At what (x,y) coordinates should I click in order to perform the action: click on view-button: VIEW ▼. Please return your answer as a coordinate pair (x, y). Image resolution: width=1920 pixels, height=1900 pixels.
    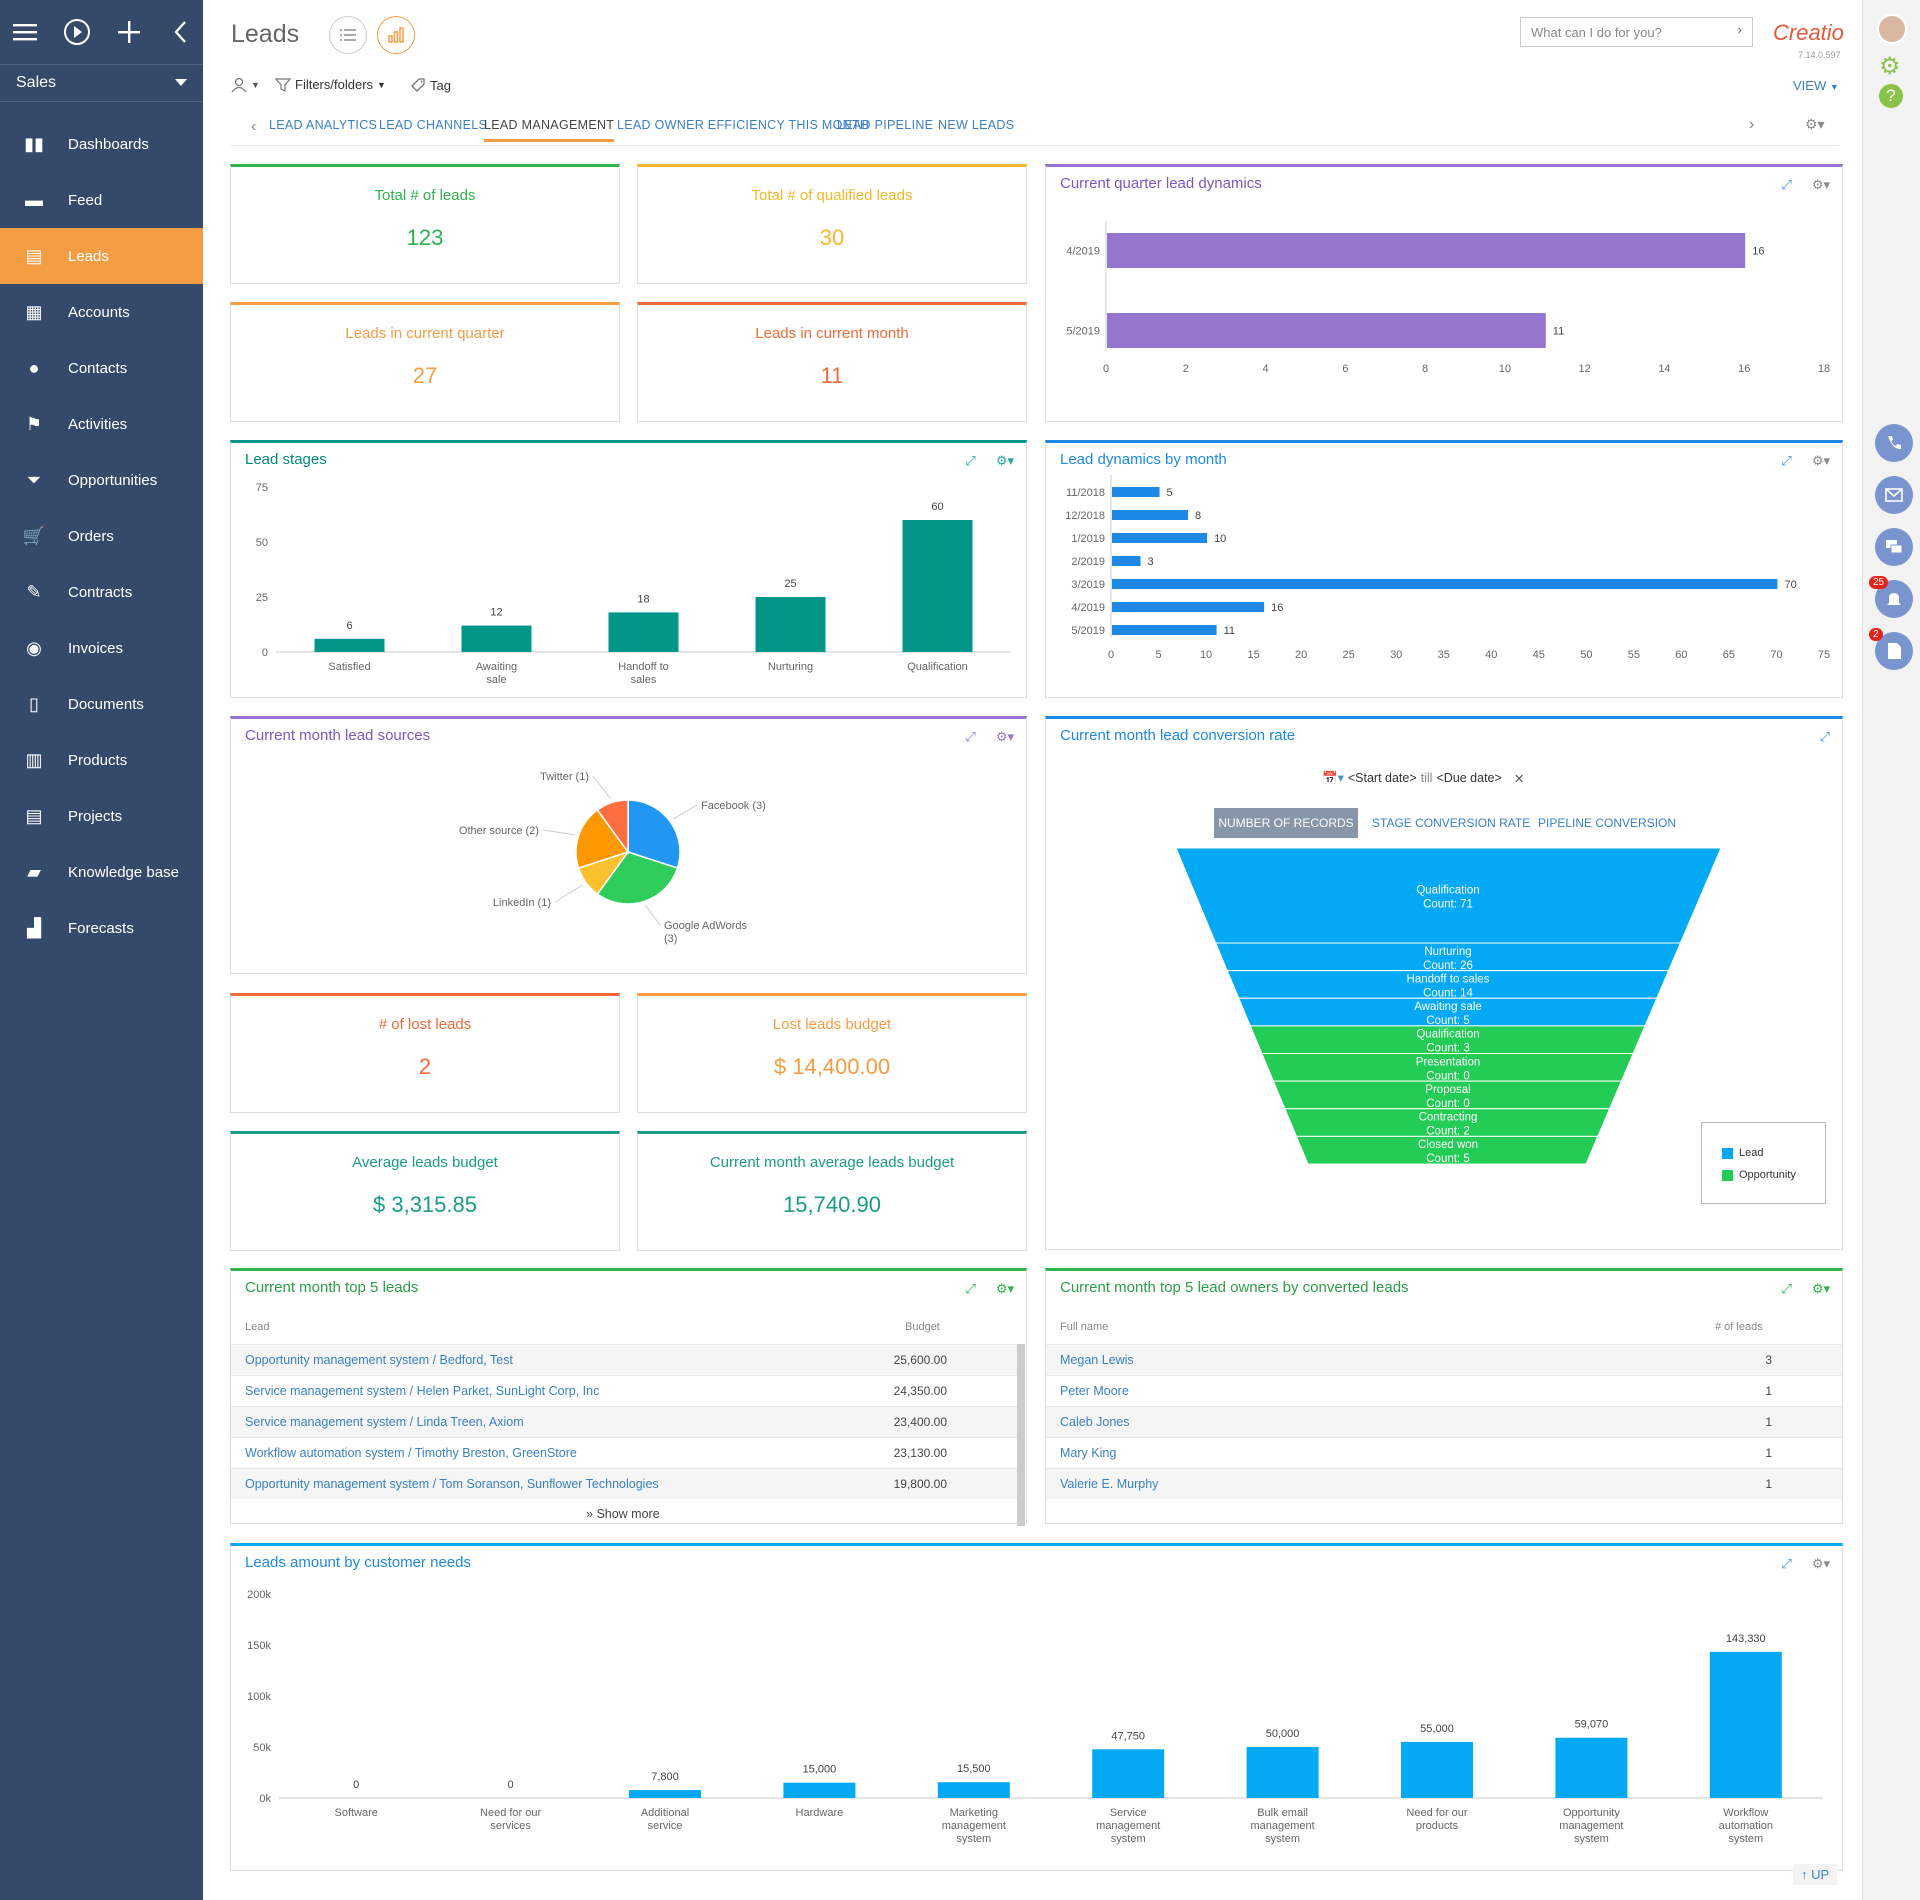
    Looking at the image, I should click on (1816, 85).